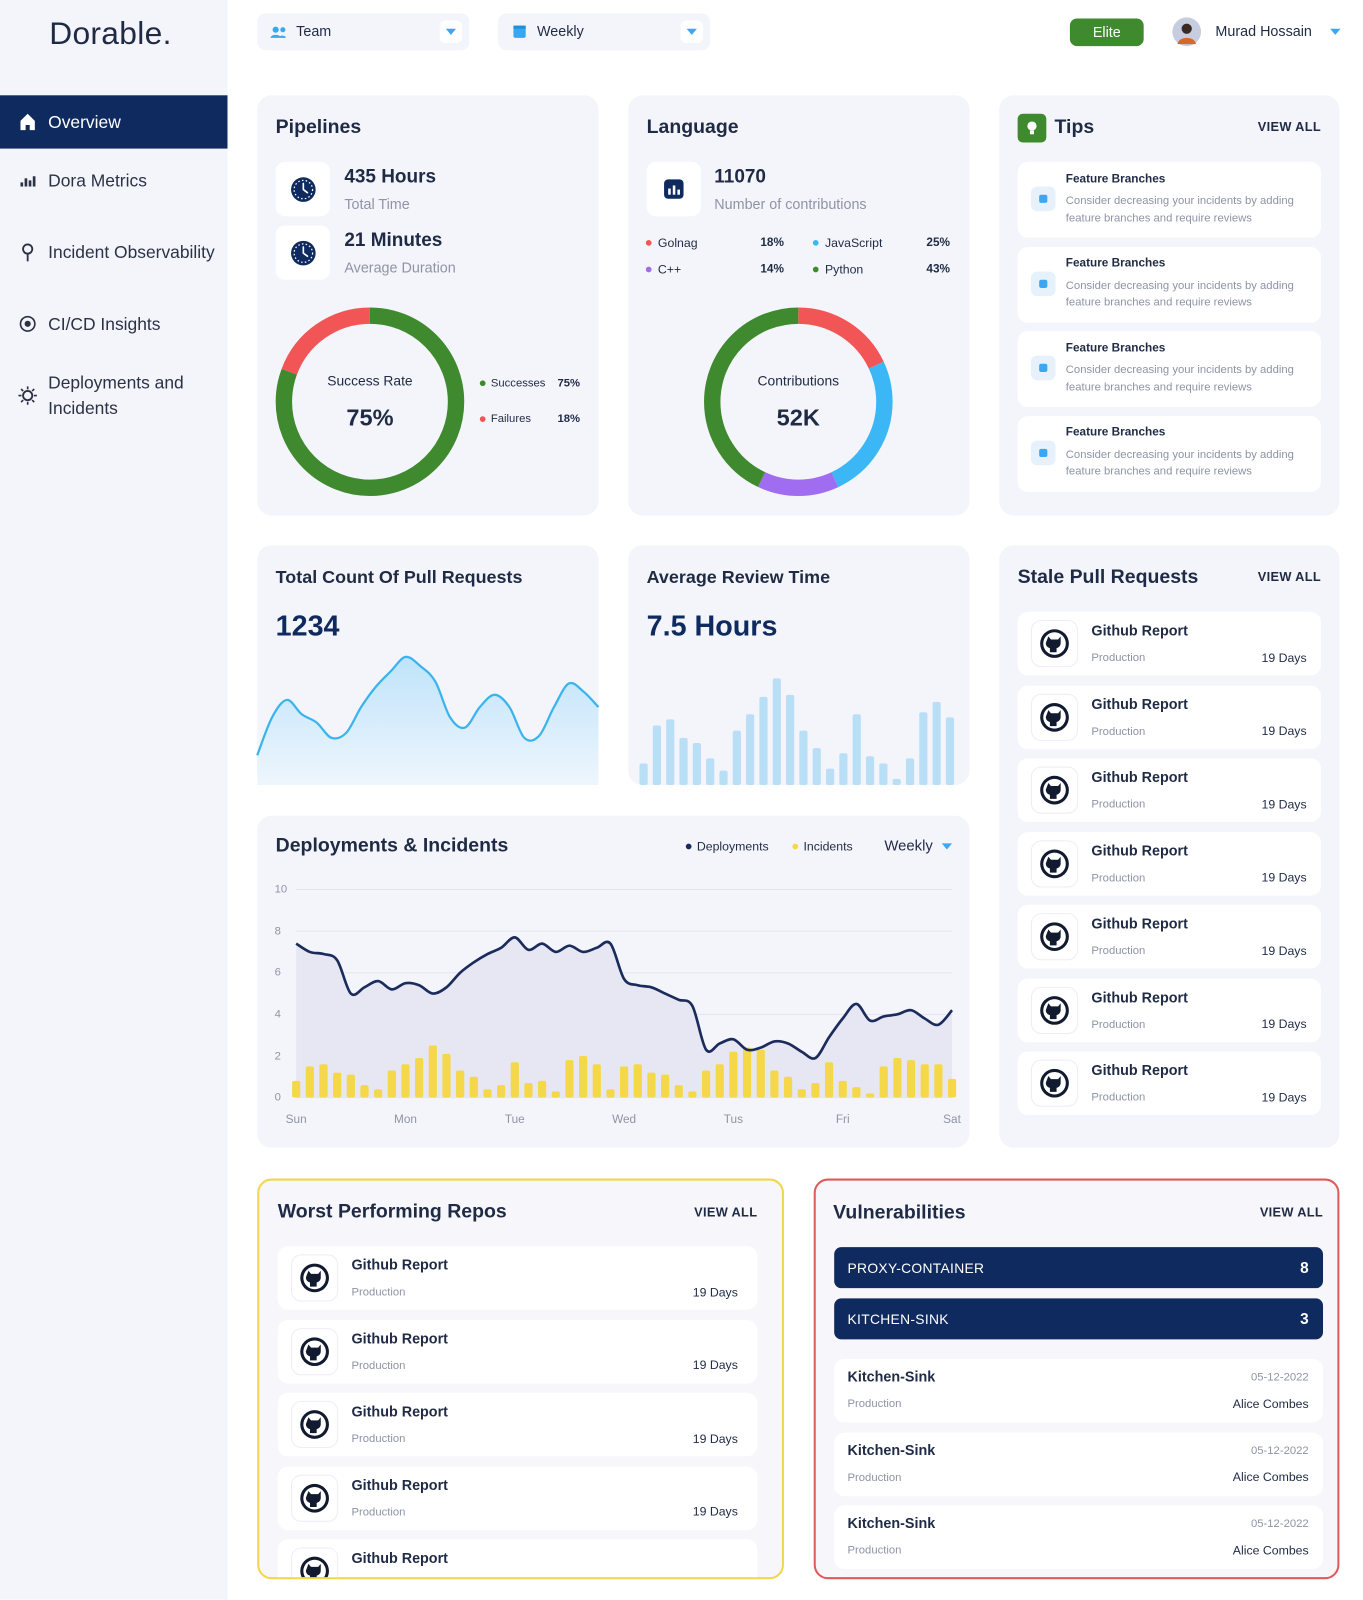 The height and width of the screenshot is (1600, 1363). Describe the element at coordinates (1284, 1097) in the screenshot. I see `repo-age: 19 Days` at that location.